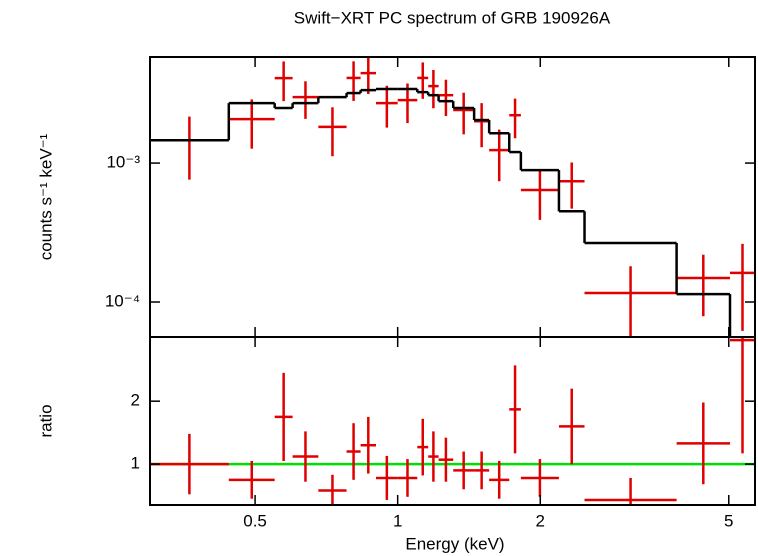 This screenshot has width=758, height=556. What do you see at coordinates (540, 520) in the screenshot?
I see `x-tick-label: 2` at bounding box center [540, 520].